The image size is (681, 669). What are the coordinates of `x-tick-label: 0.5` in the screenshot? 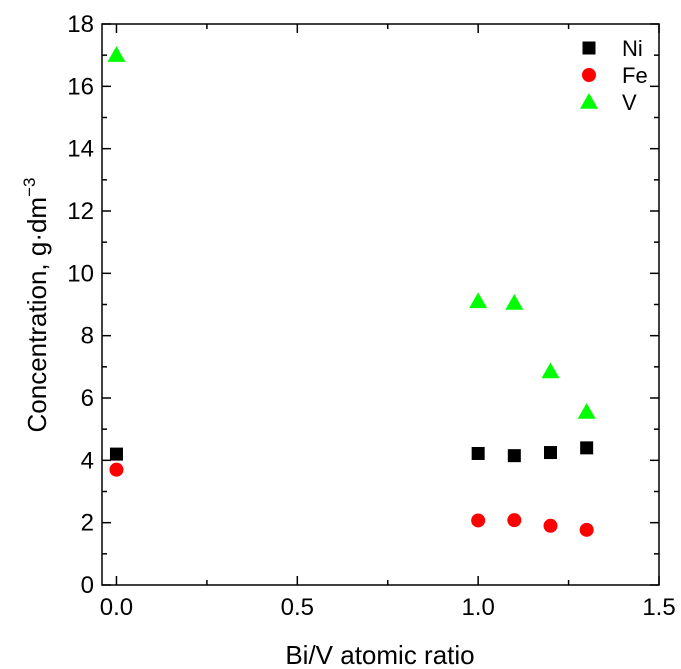 It's located at (297, 607).